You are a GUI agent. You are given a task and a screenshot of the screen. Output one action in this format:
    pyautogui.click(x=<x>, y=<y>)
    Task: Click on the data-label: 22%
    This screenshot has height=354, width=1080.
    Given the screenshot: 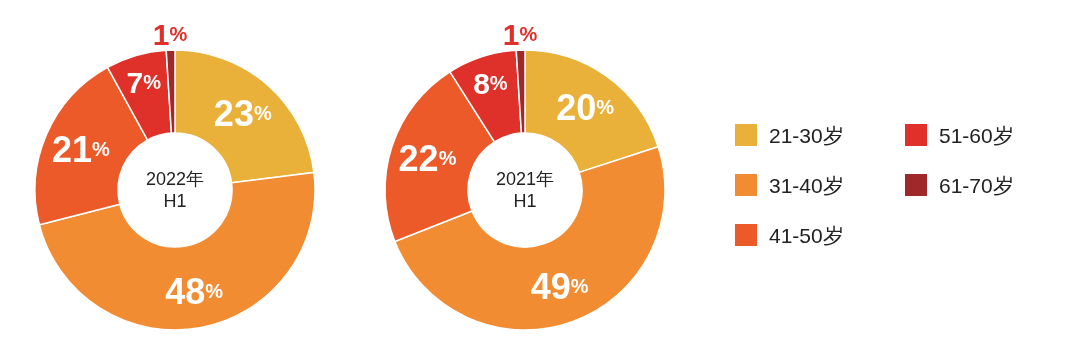 What is the action you would take?
    pyautogui.click(x=427, y=158)
    